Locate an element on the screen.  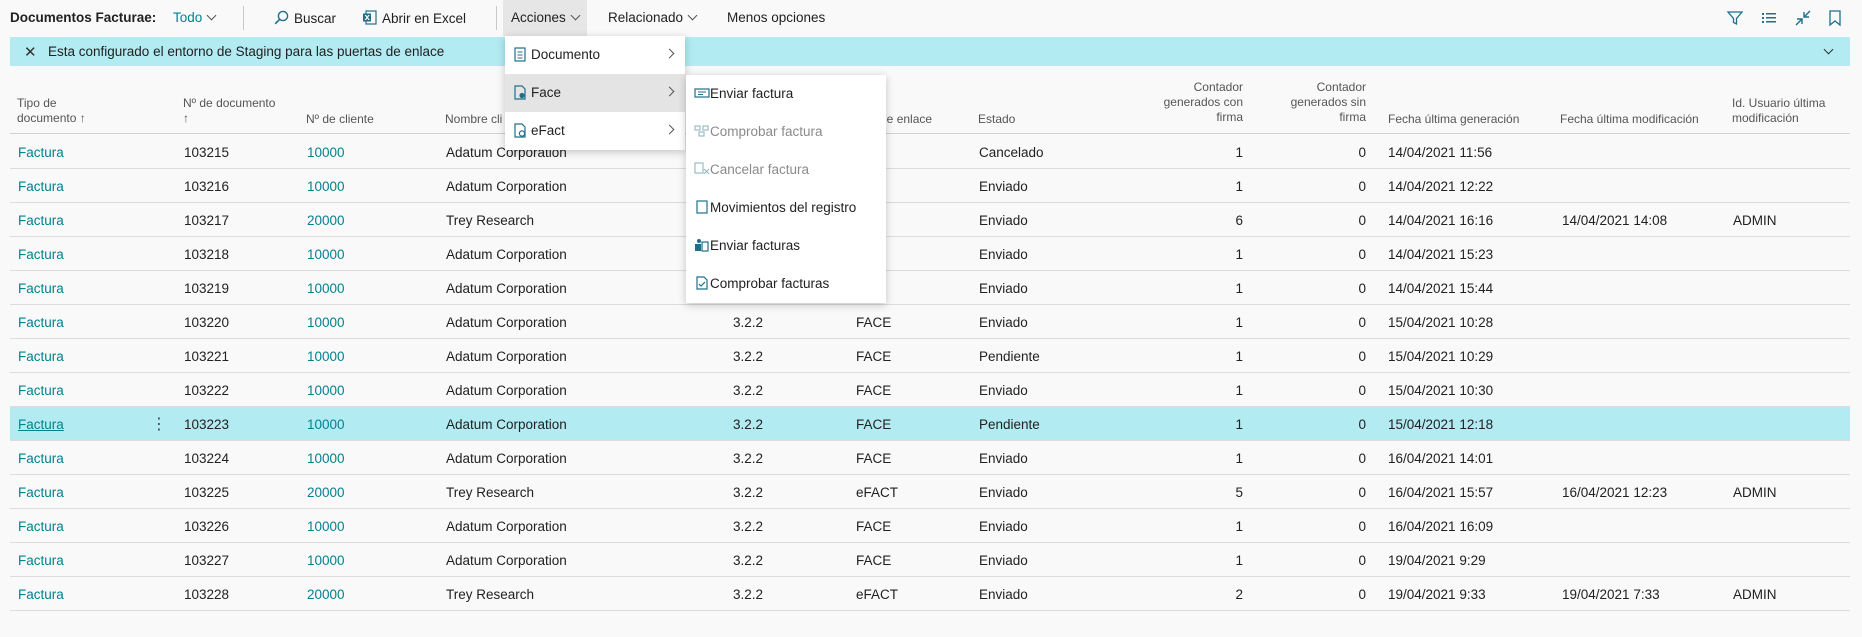
chevron-down-icon is located at coordinates (692, 15).